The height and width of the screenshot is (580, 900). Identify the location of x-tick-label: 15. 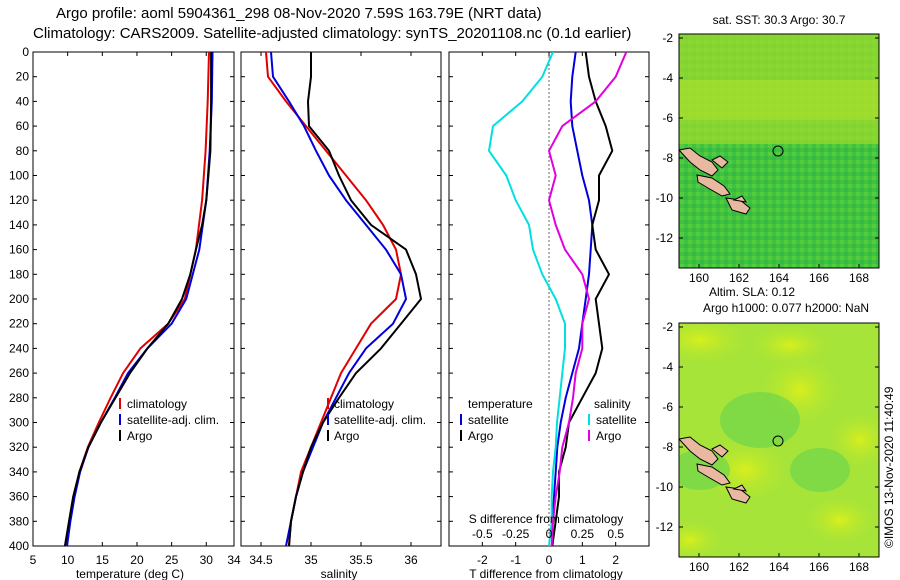
(103, 560).